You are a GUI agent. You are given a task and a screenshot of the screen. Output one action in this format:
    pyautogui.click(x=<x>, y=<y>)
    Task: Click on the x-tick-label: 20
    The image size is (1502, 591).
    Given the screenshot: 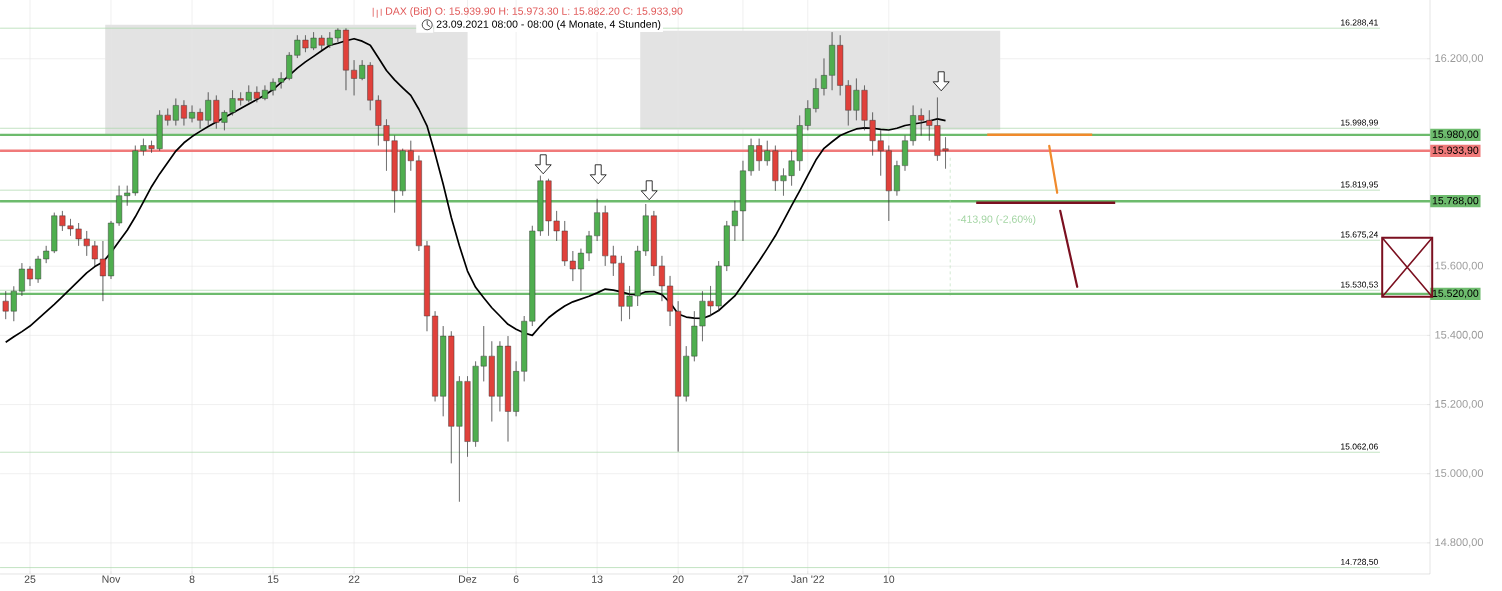 What is the action you would take?
    pyautogui.click(x=678, y=579)
    